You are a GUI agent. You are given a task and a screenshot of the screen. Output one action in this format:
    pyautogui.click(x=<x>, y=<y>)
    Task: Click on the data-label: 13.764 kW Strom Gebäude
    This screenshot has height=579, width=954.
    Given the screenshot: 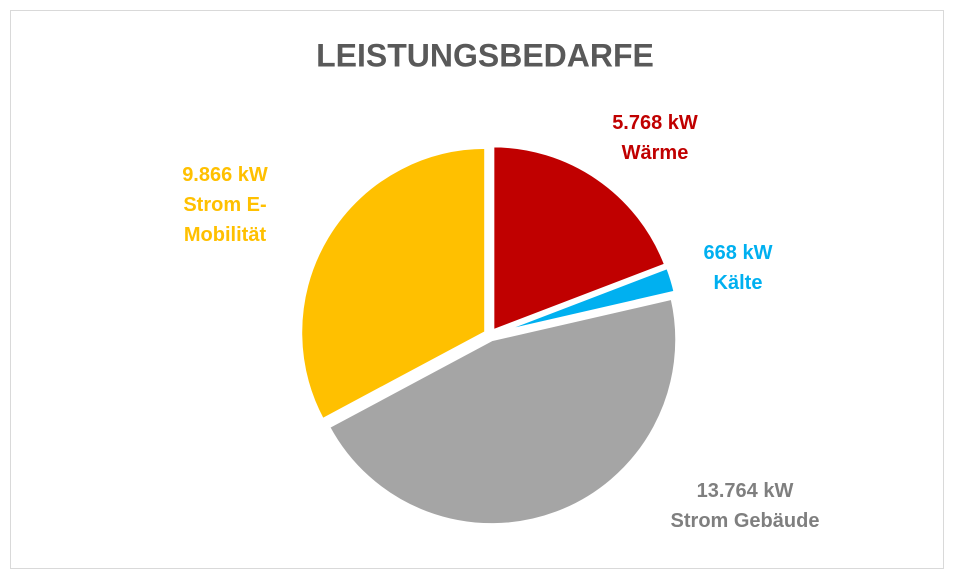 What is the action you would take?
    pyautogui.click(x=745, y=506)
    